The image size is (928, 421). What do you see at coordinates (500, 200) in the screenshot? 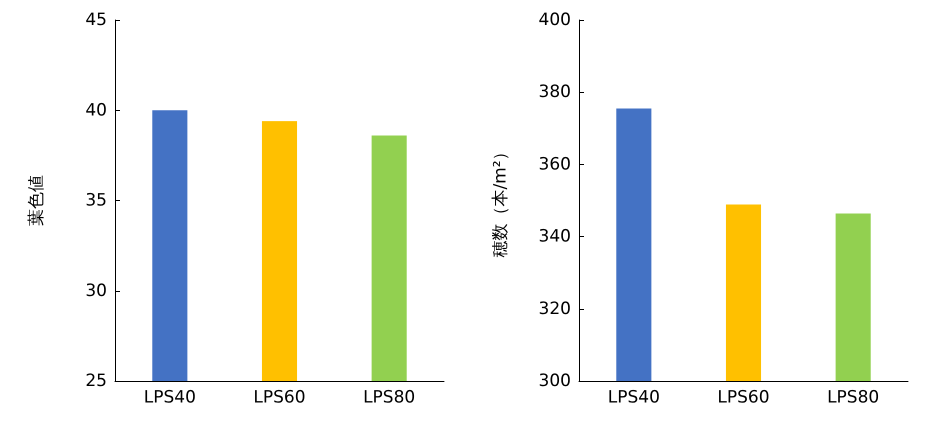
I see `y-axis-title: 穂数（本/m²）` at bounding box center [500, 200].